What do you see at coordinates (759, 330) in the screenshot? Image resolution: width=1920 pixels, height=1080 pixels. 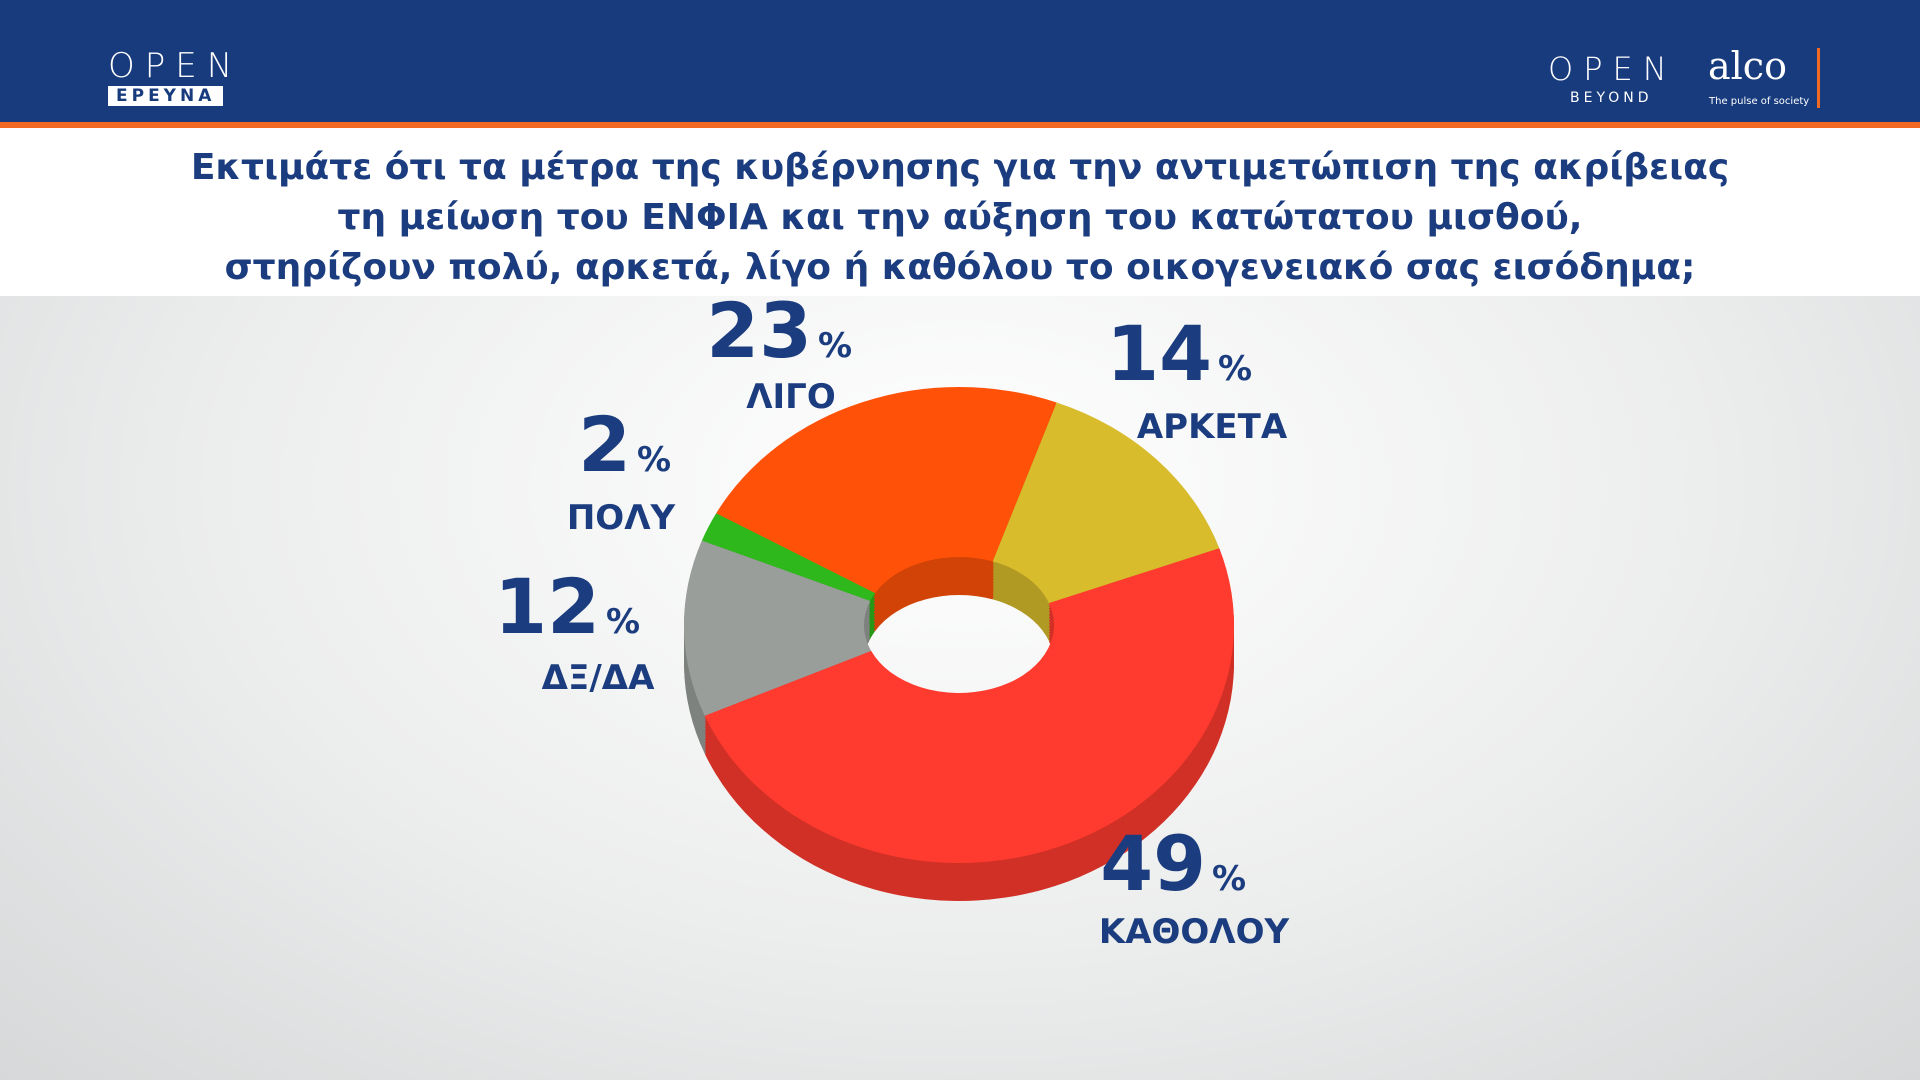 I see `value-label: 23` at bounding box center [759, 330].